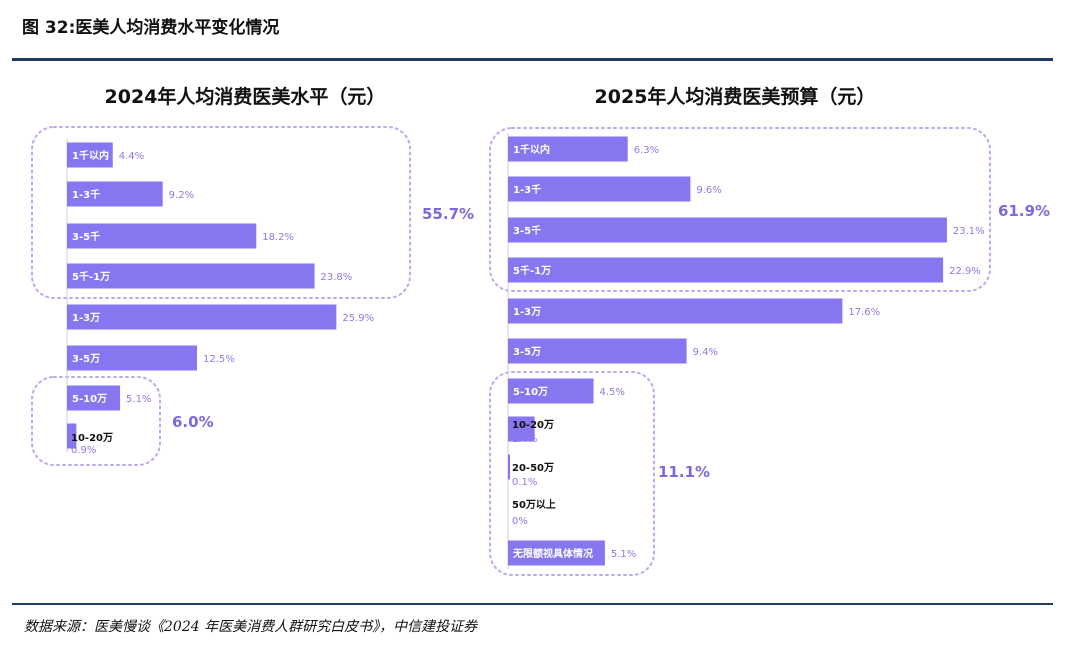  Describe the element at coordinates (532, 59) in the screenshot. I see `top-rule` at that location.